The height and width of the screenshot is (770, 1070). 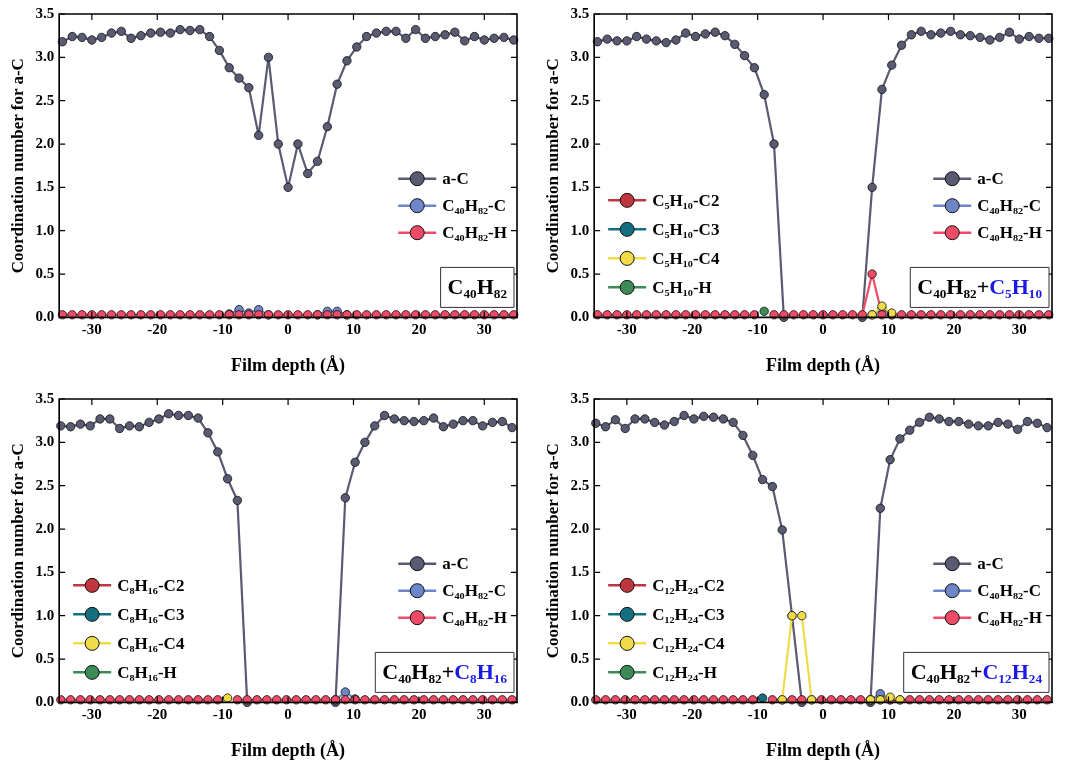 I want to click on annotation: C₅H₁₀, so click(x=1016, y=287).